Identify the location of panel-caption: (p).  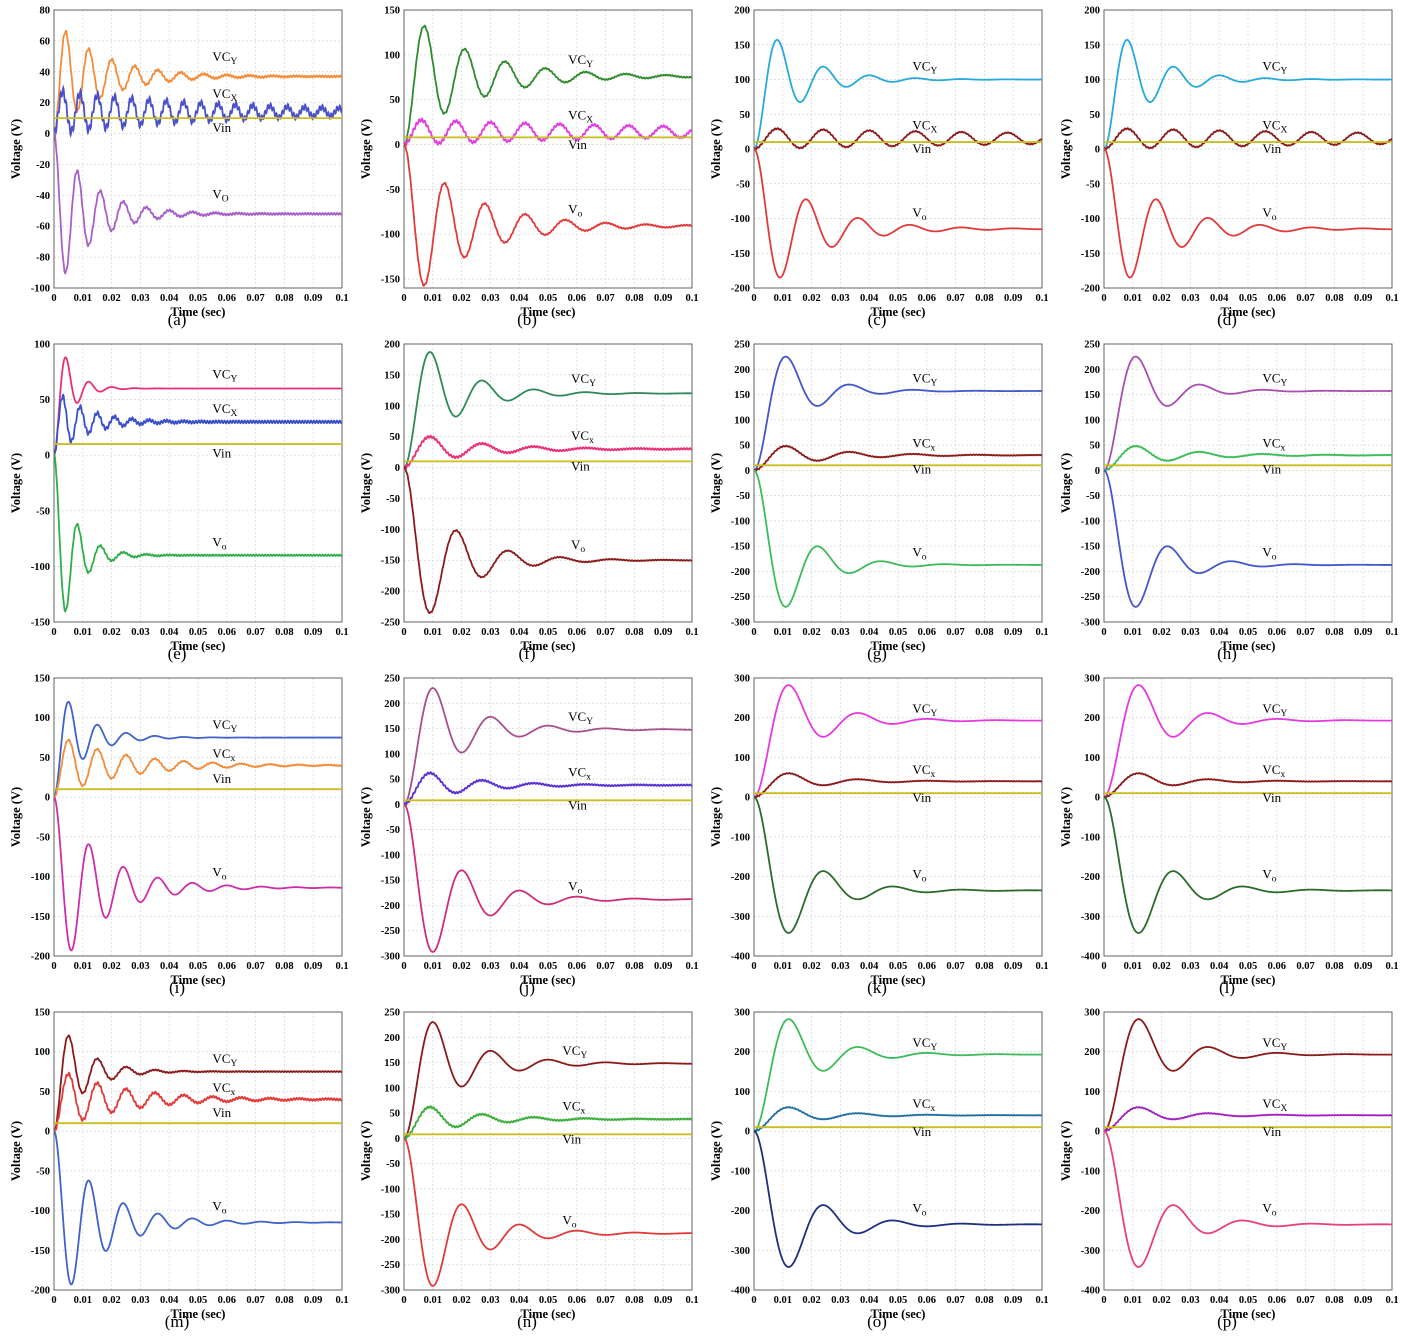
(1227, 1321).